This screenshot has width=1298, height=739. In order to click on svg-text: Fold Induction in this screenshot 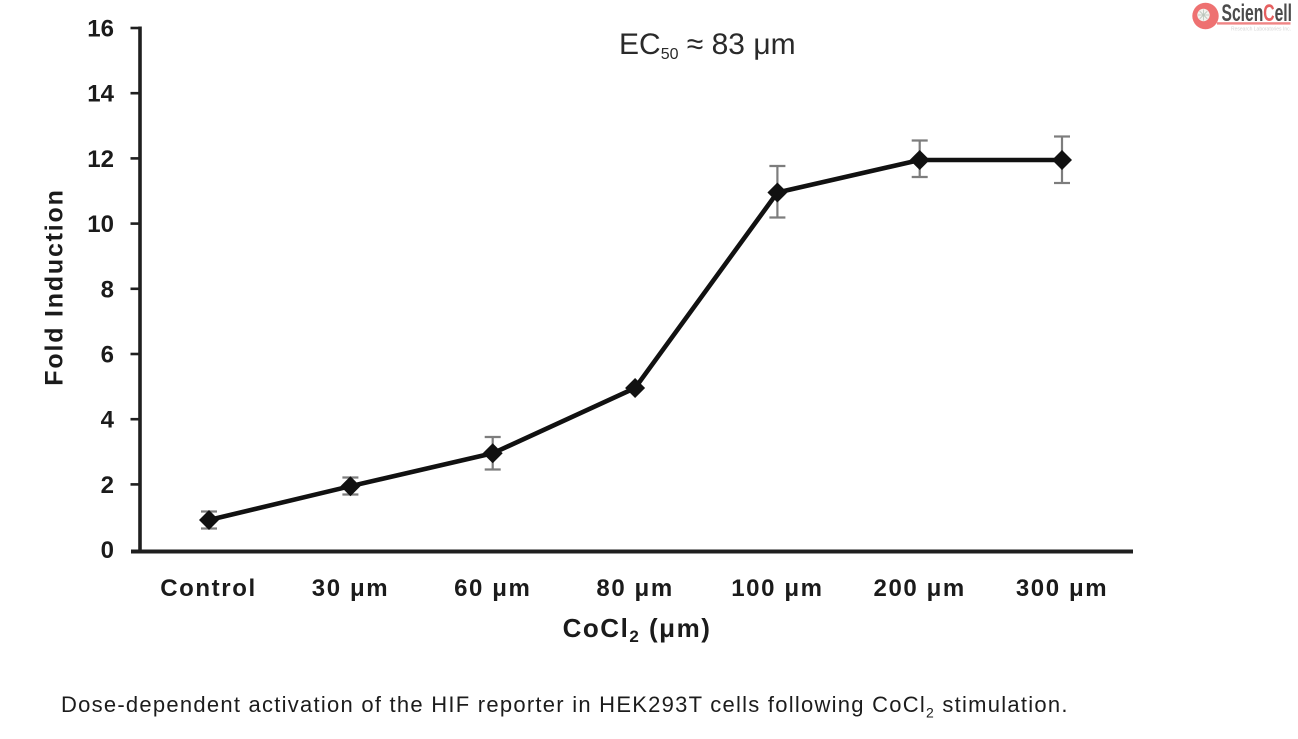, I will do `click(55, 286)`.